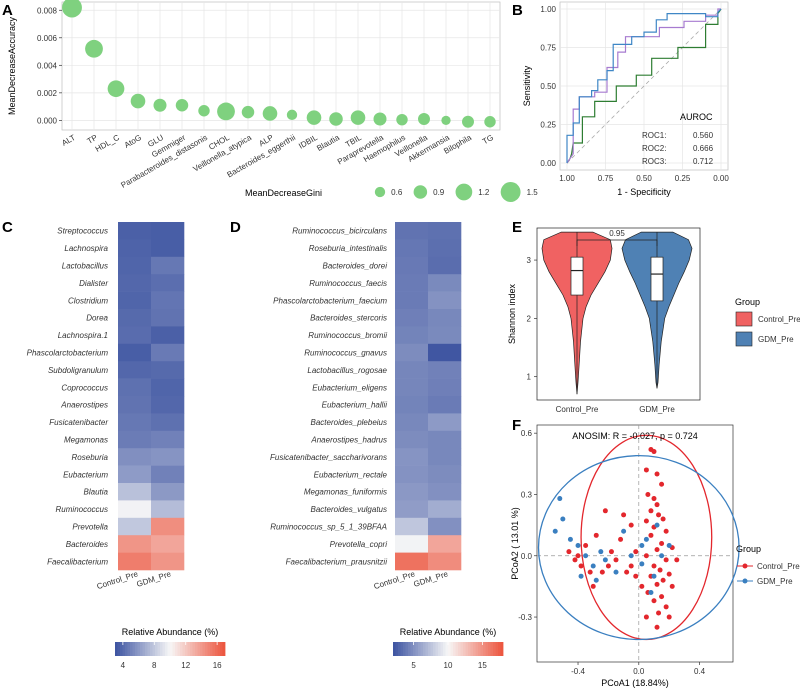 Image resolution: width=800 pixels, height=692 pixels. What do you see at coordinates (488, 139) in the screenshot?
I see `x-tick-label: TG` at bounding box center [488, 139].